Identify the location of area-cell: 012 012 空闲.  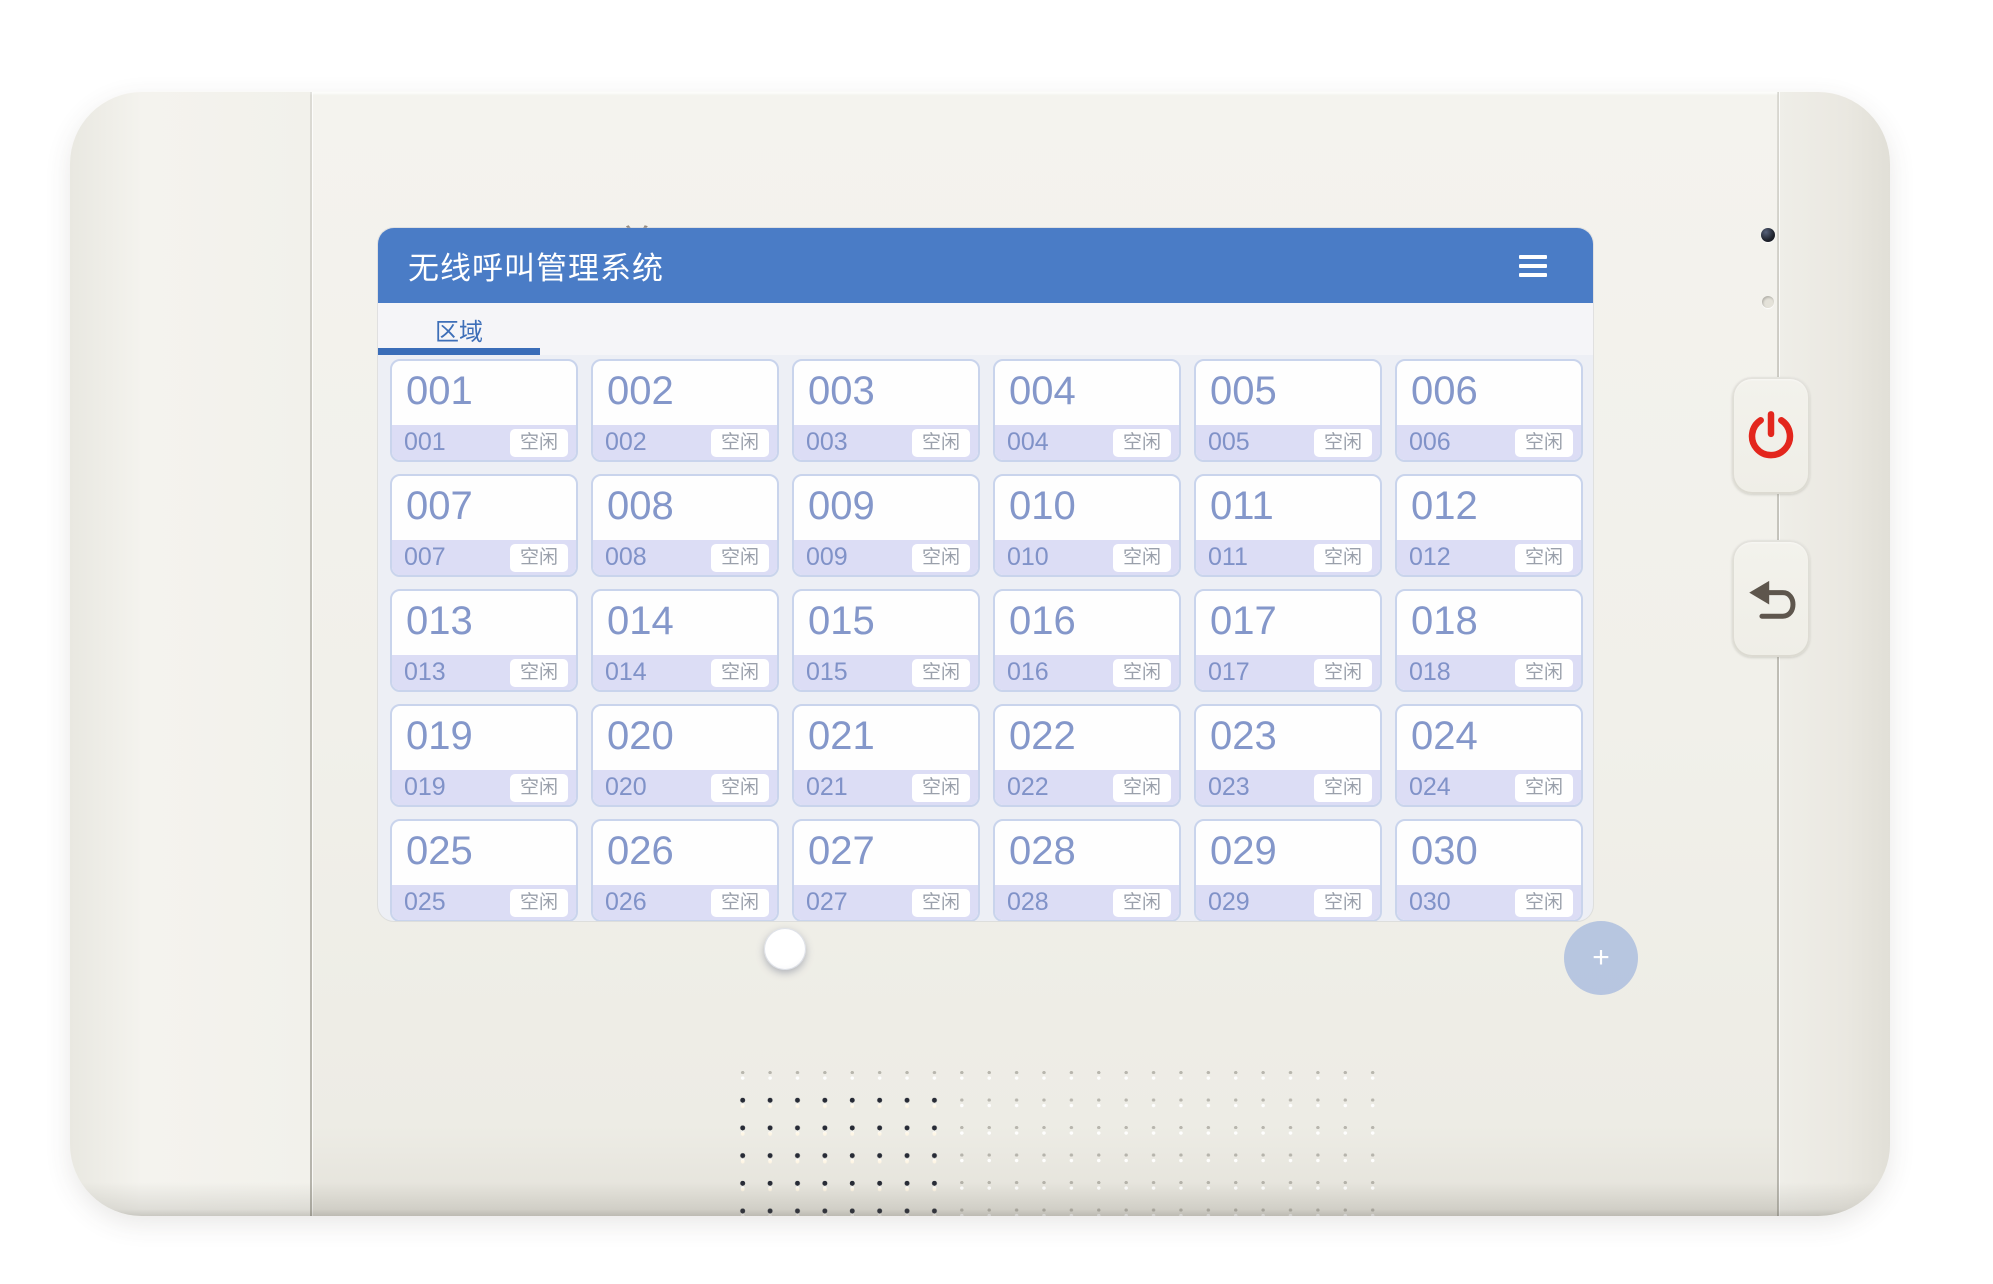
(1489, 525).